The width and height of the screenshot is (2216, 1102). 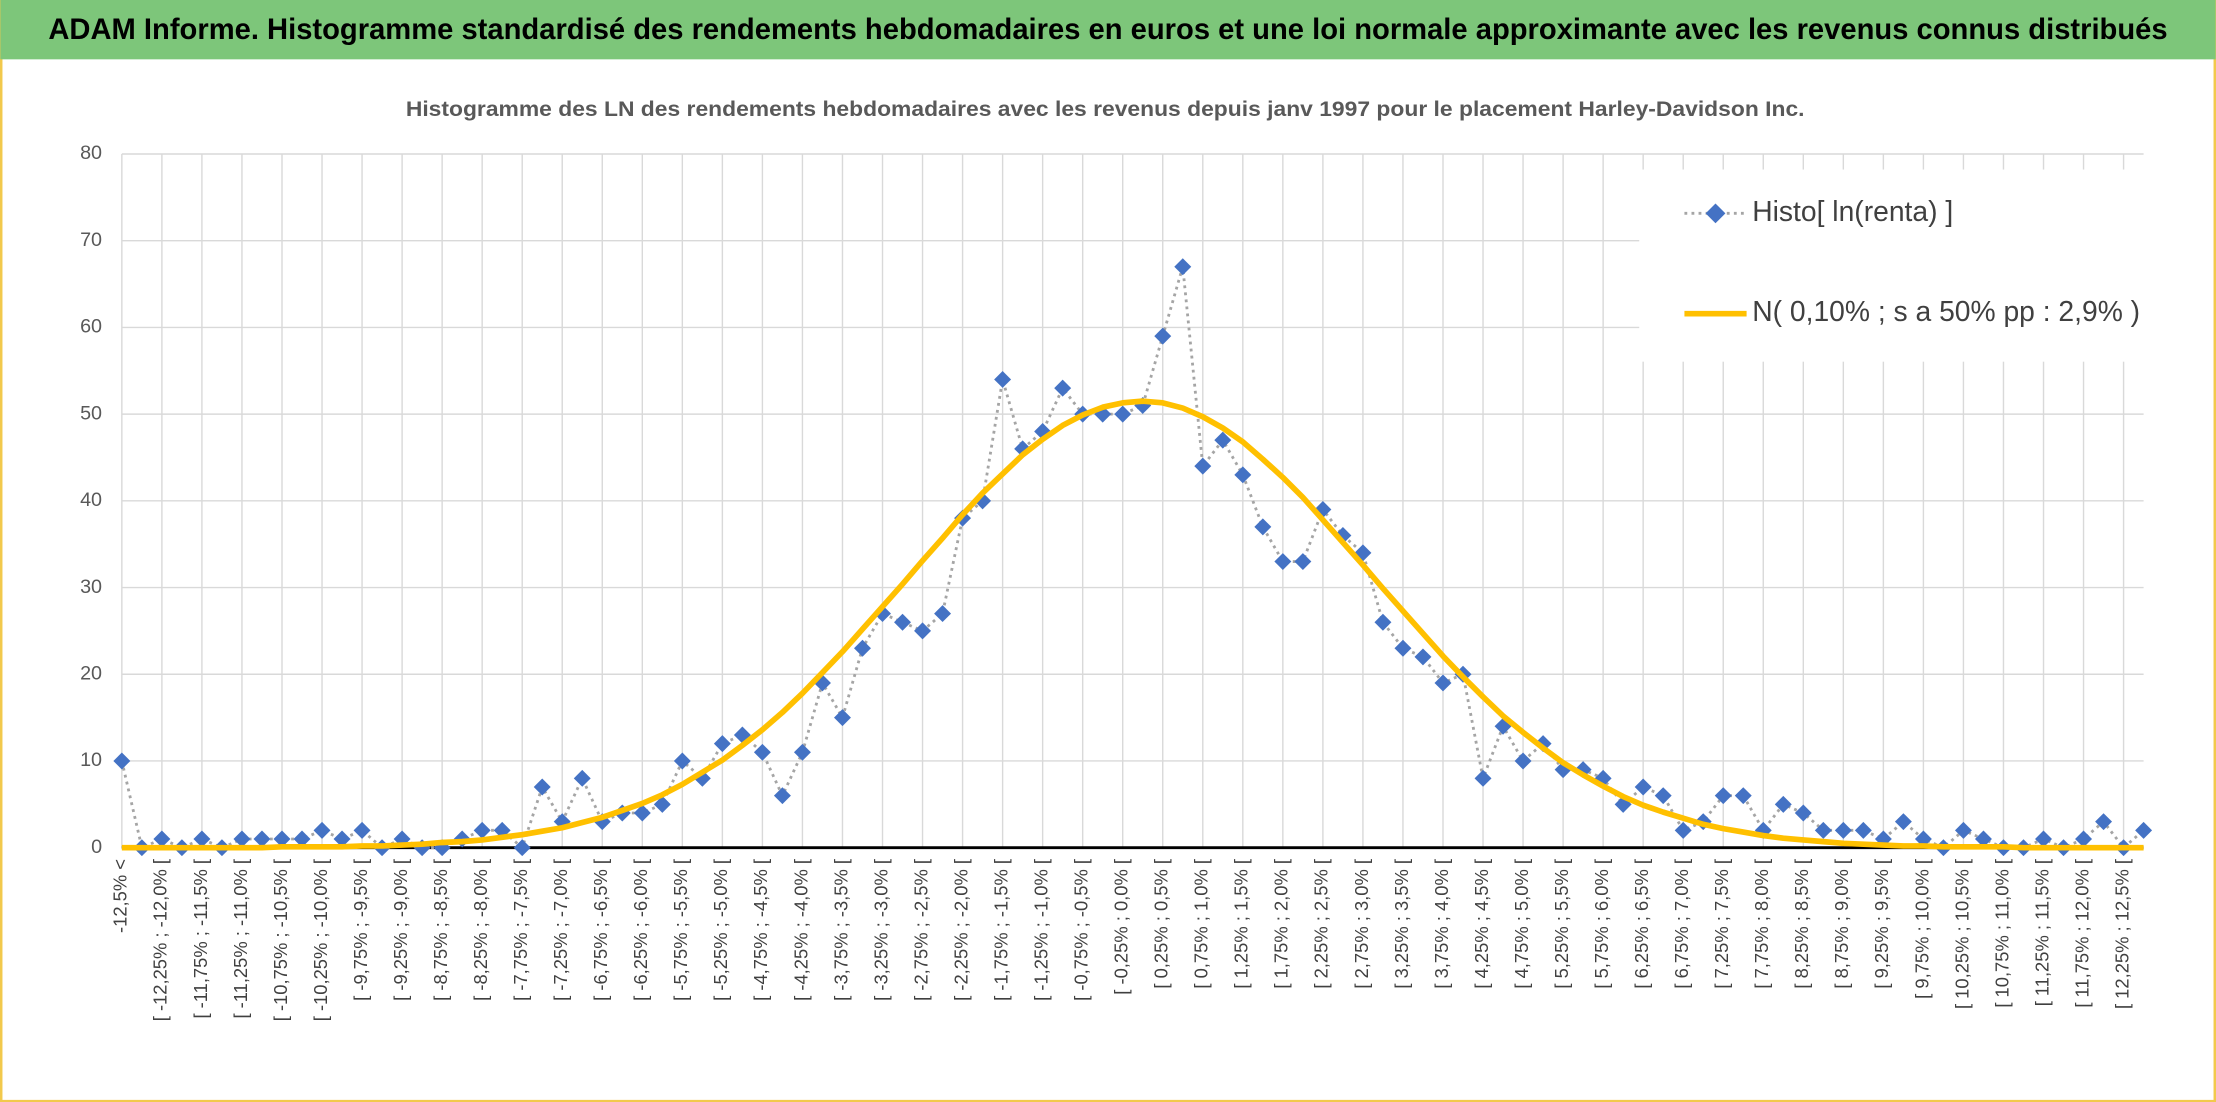 I want to click on y-tick-label: 80, so click(x=91, y=153).